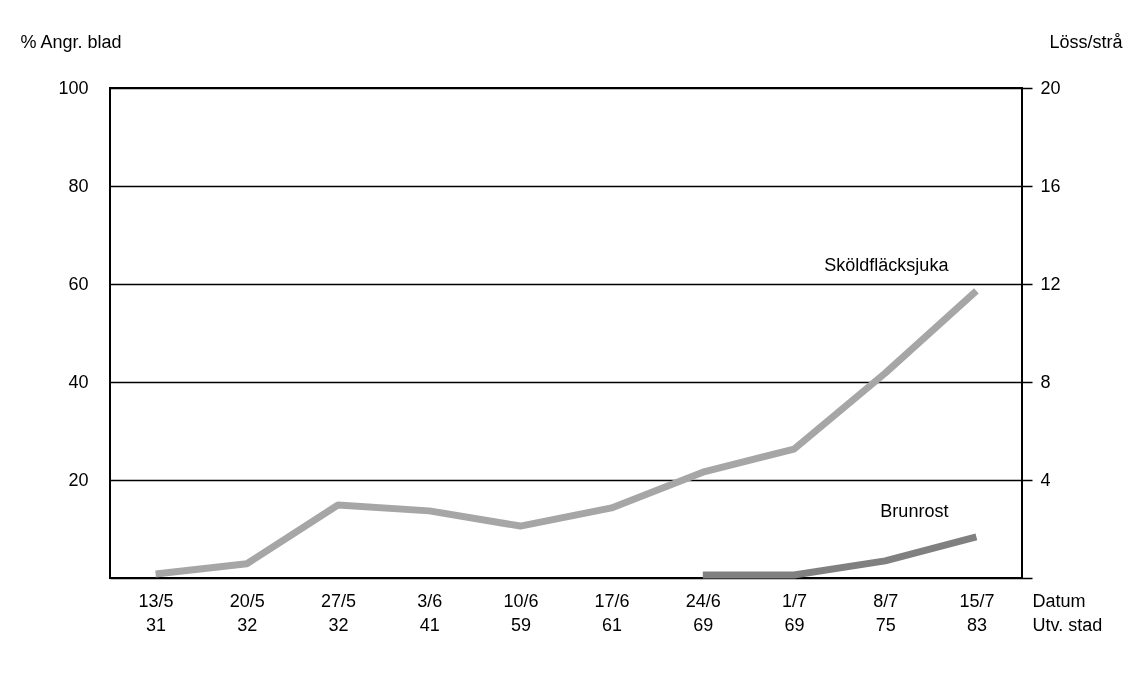 This screenshot has height=675, width=1129. I want to click on x-tick-label: 10/6 59, so click(521, 612).